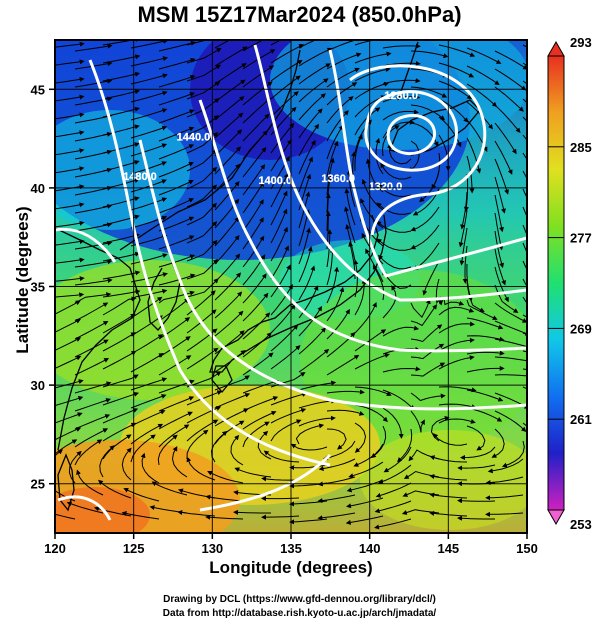 The image size is (599, 625). What do you see at coordinates (66, 482) in the screenshot?
I see `coastline-taiwan` at bounding box center [66, 482].